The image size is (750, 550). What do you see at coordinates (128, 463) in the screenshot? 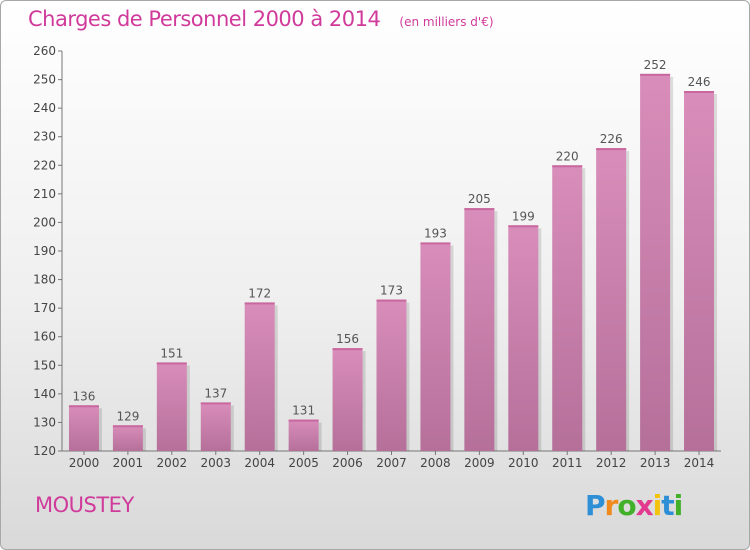
I see `x-tick-label: 2001` at bounding box center [128, 463].